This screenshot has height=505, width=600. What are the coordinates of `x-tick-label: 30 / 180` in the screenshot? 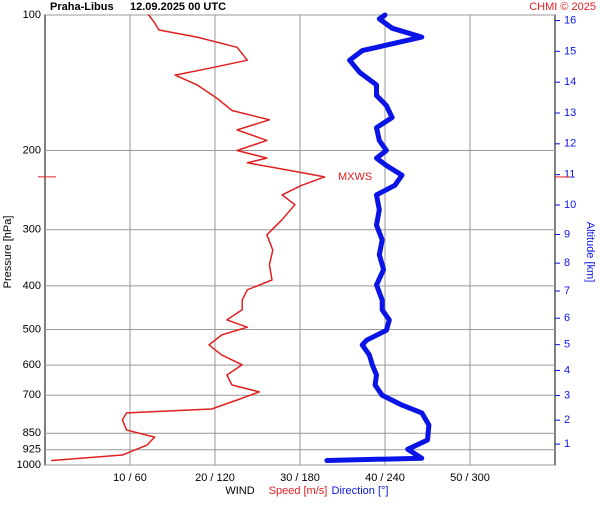 It's located at (300, 478).